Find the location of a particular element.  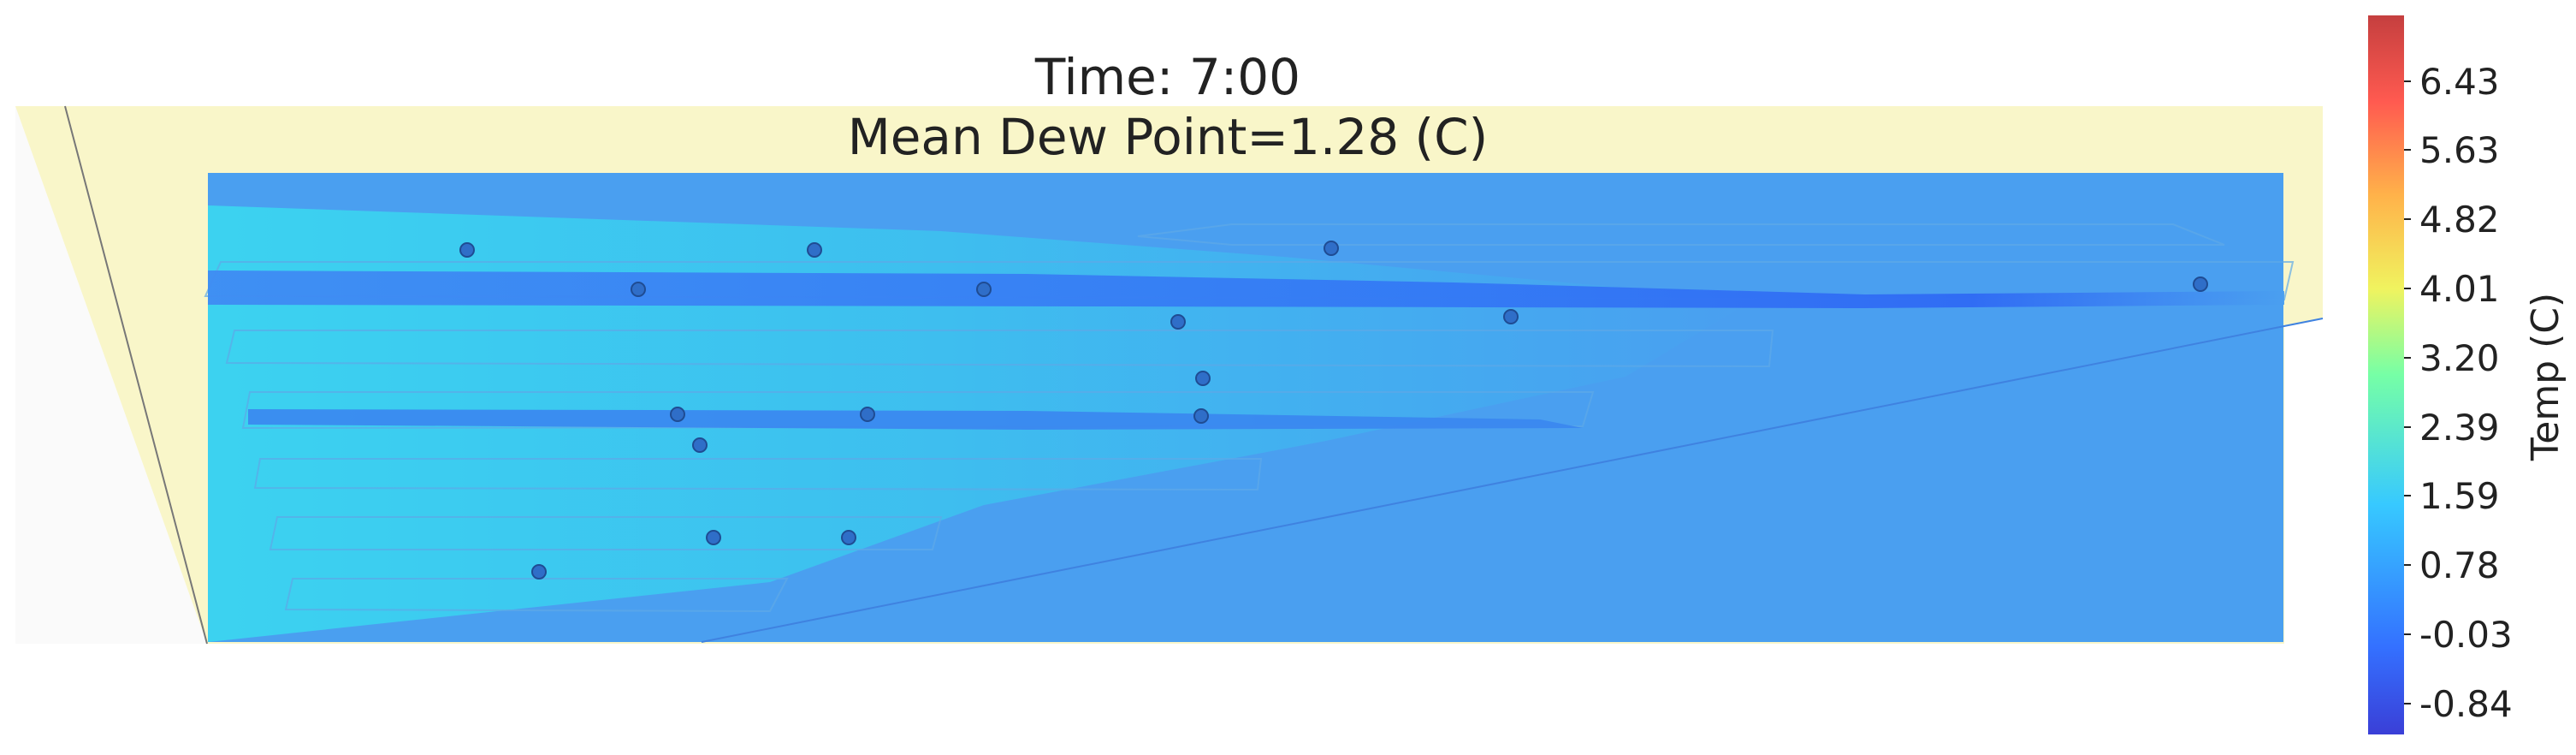

colorbar-tick-label: 5.63 is located at coordinates (2459, 150).